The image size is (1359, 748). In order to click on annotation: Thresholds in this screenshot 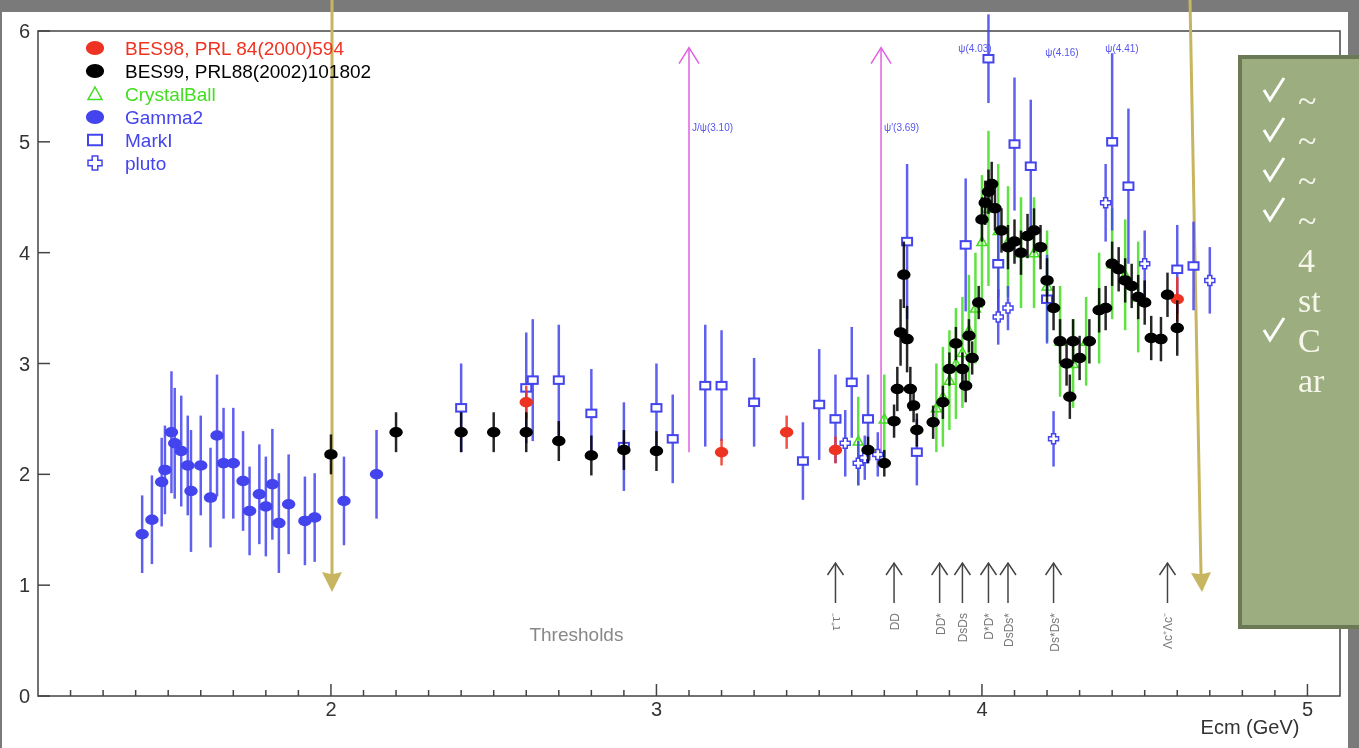, I will do `click(576, 634)`.